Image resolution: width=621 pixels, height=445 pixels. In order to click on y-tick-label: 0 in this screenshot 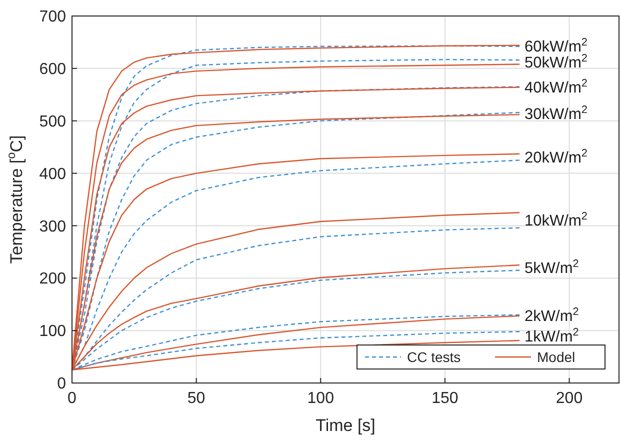, I will do `click(61, 384)`.